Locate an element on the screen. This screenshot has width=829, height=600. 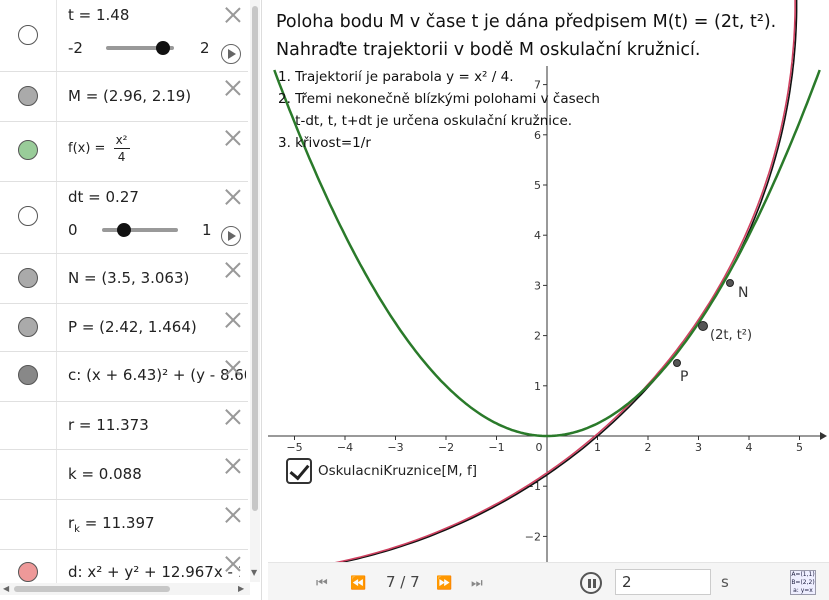
y-tick-label: 7 is located at coordinates (537, 85).